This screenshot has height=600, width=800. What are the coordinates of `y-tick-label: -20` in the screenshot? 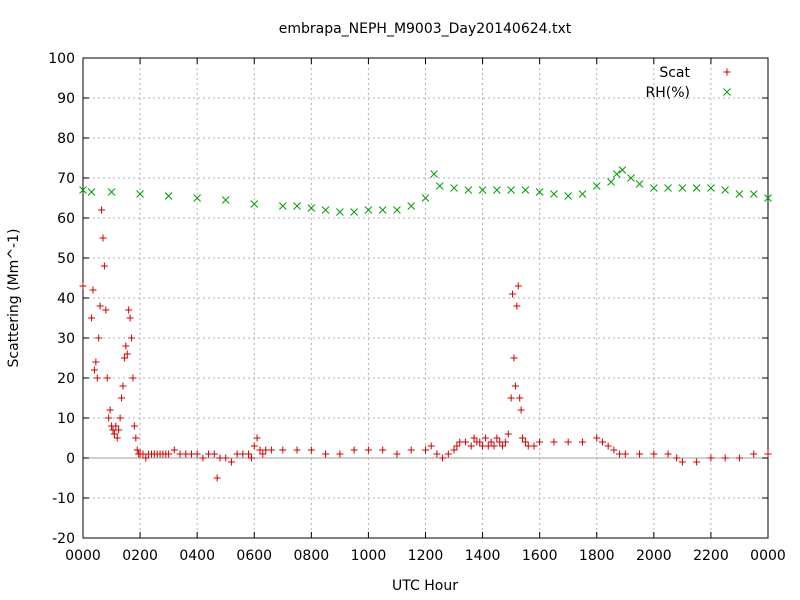 It's located at (63, 539).